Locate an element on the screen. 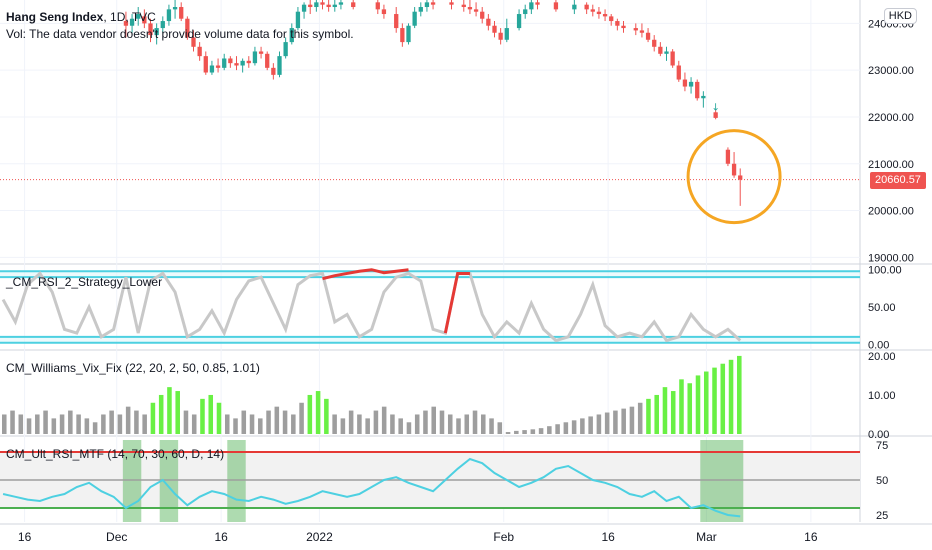 This screenshot has height=550, width=932. rsi-pane-title: _CM_RSI_2_Strategy_Lower is located at coordinates (84, 282).